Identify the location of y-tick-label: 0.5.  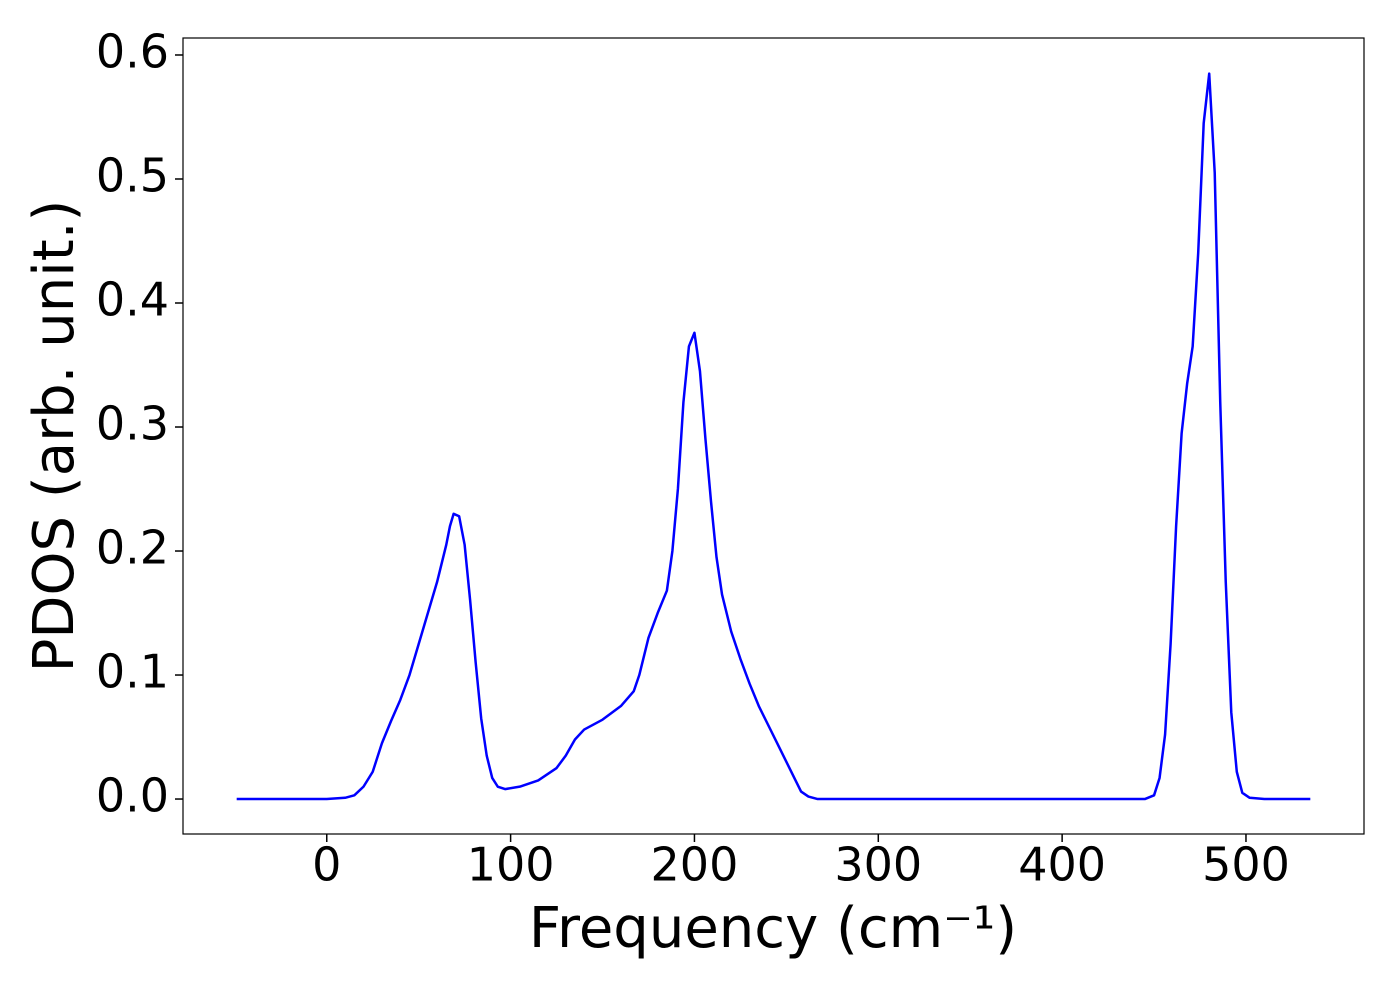
(132, 175).